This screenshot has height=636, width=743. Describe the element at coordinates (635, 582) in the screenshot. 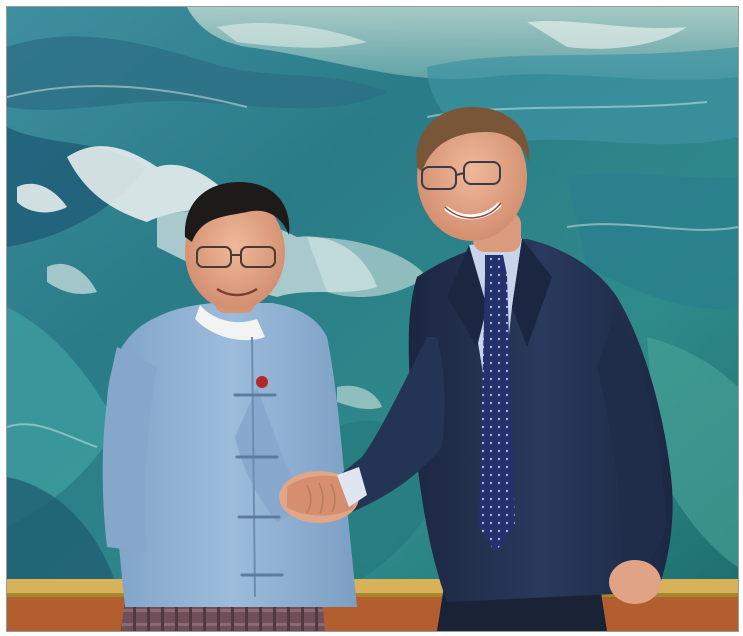

I see `right-hand` at that location.